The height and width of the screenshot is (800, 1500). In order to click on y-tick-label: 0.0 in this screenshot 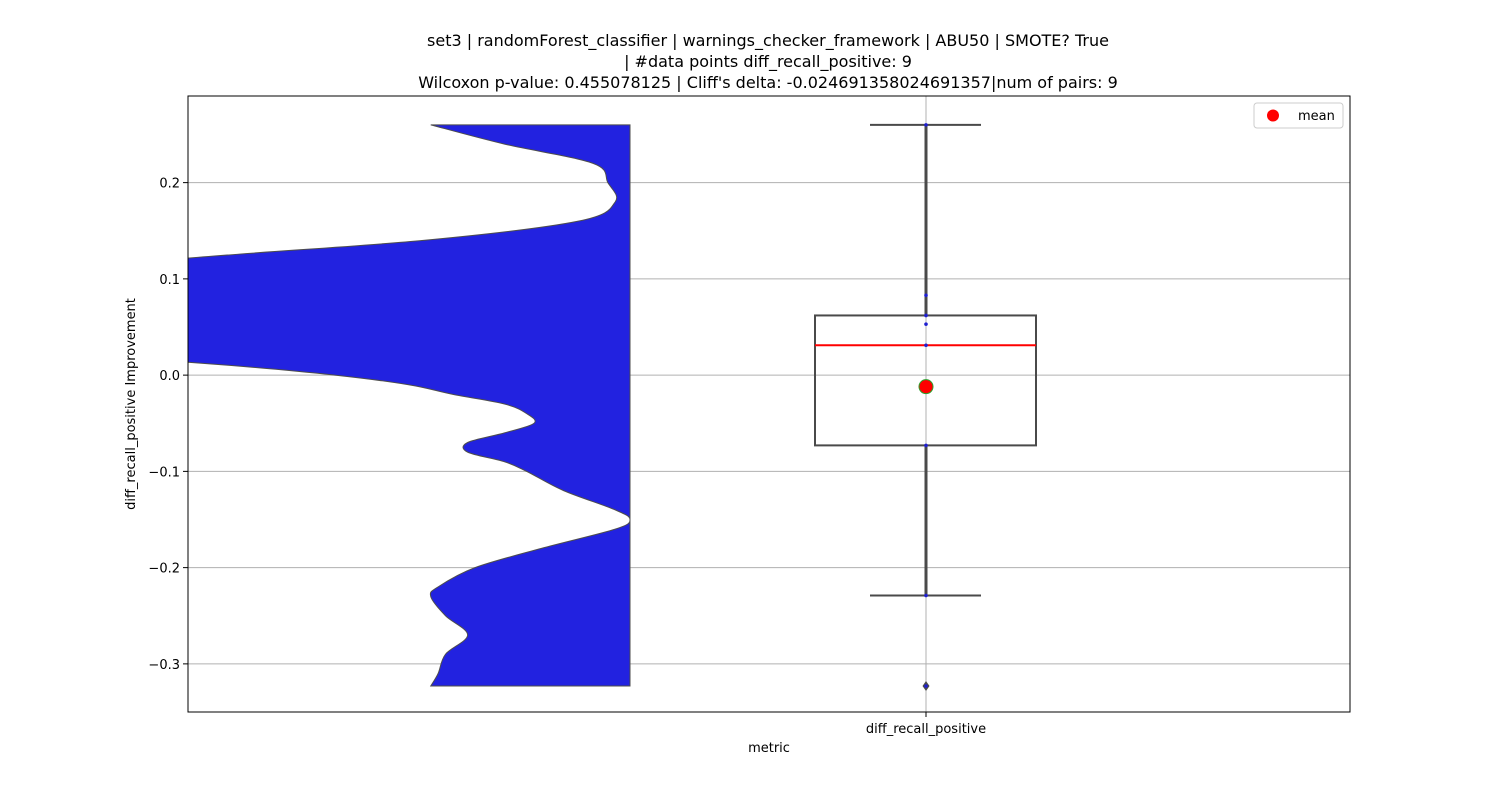, I will do `click(169, 376)`.